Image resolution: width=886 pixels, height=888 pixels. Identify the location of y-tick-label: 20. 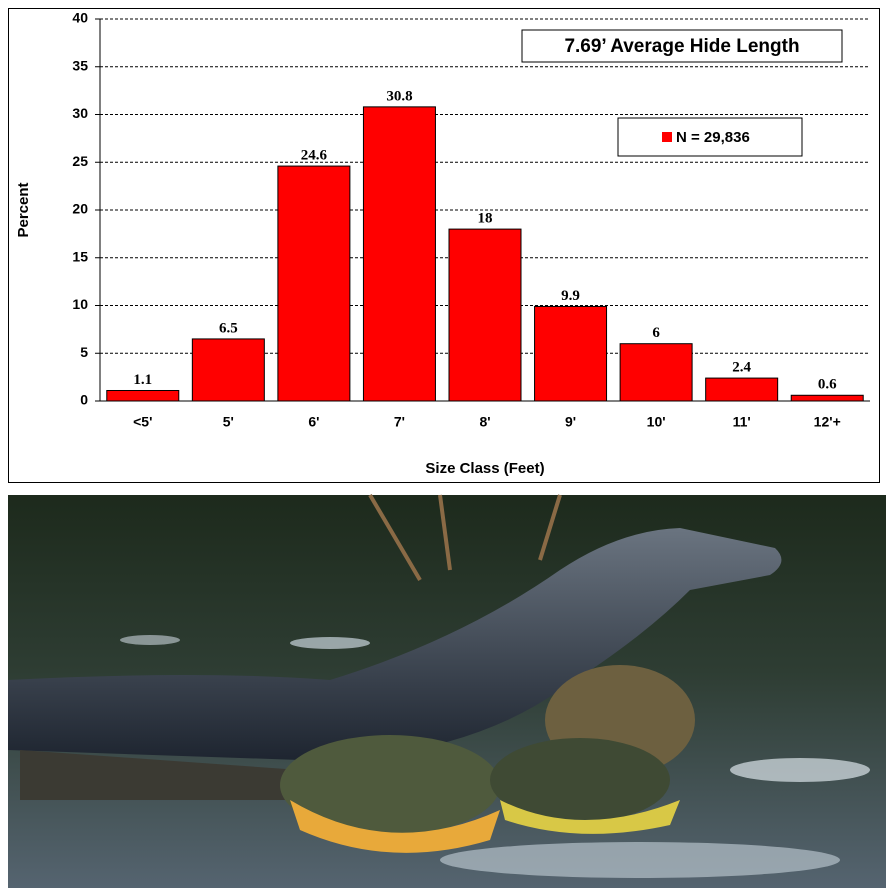
(80, 209).